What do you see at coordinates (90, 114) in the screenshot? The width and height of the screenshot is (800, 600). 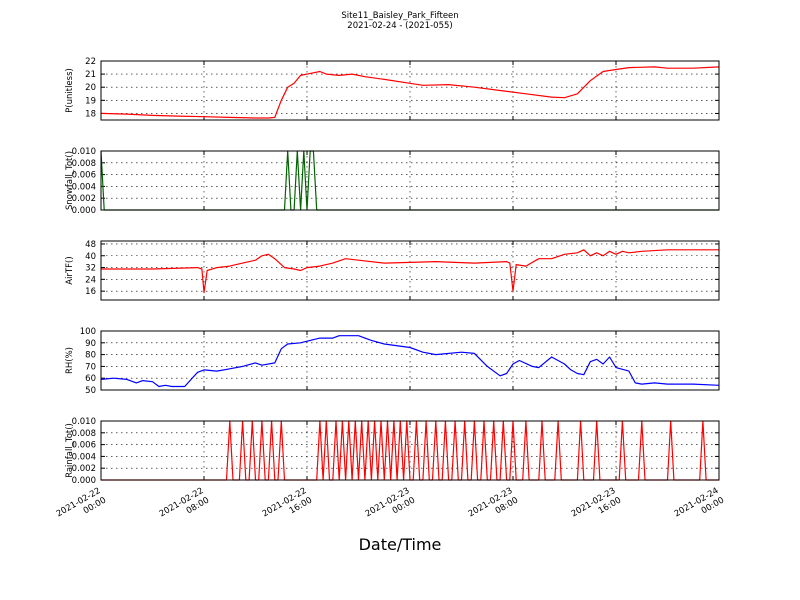 I see `y-tick-label: 18` at bounding box center [90, 114].